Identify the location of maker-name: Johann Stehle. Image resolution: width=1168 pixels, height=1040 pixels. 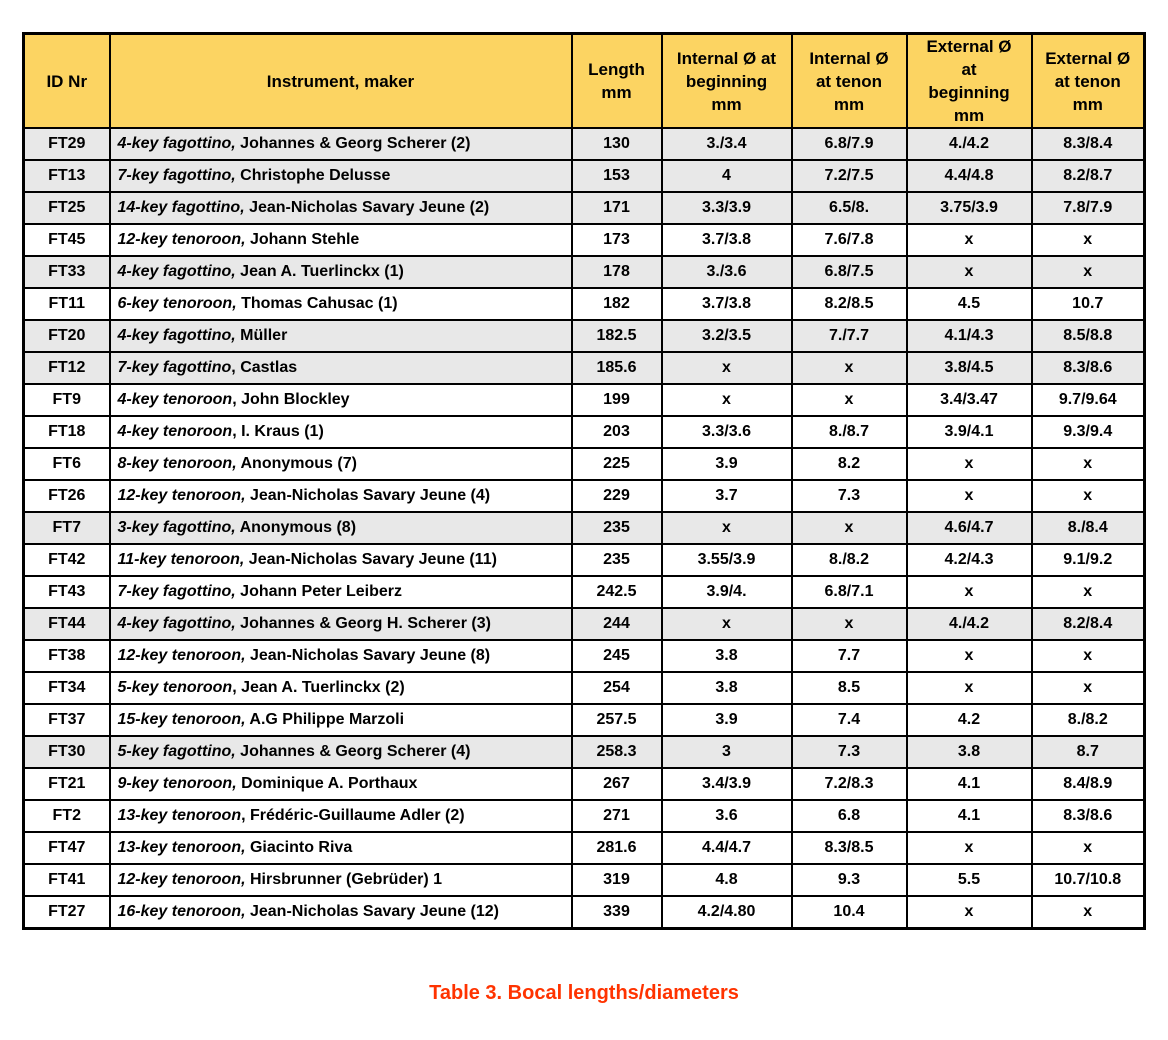
(302, 239).